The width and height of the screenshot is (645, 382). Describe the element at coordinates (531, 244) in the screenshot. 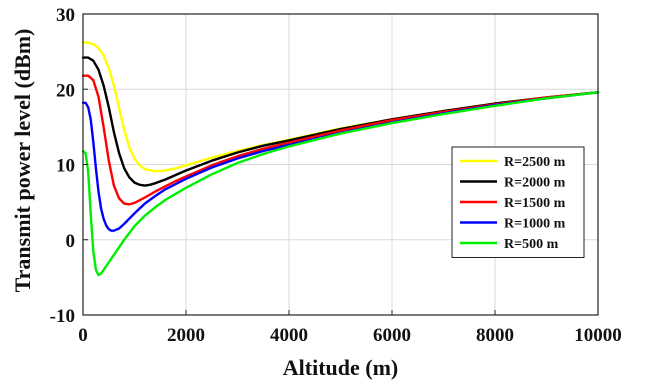

I see `legend-label: R=500 m` at that location.